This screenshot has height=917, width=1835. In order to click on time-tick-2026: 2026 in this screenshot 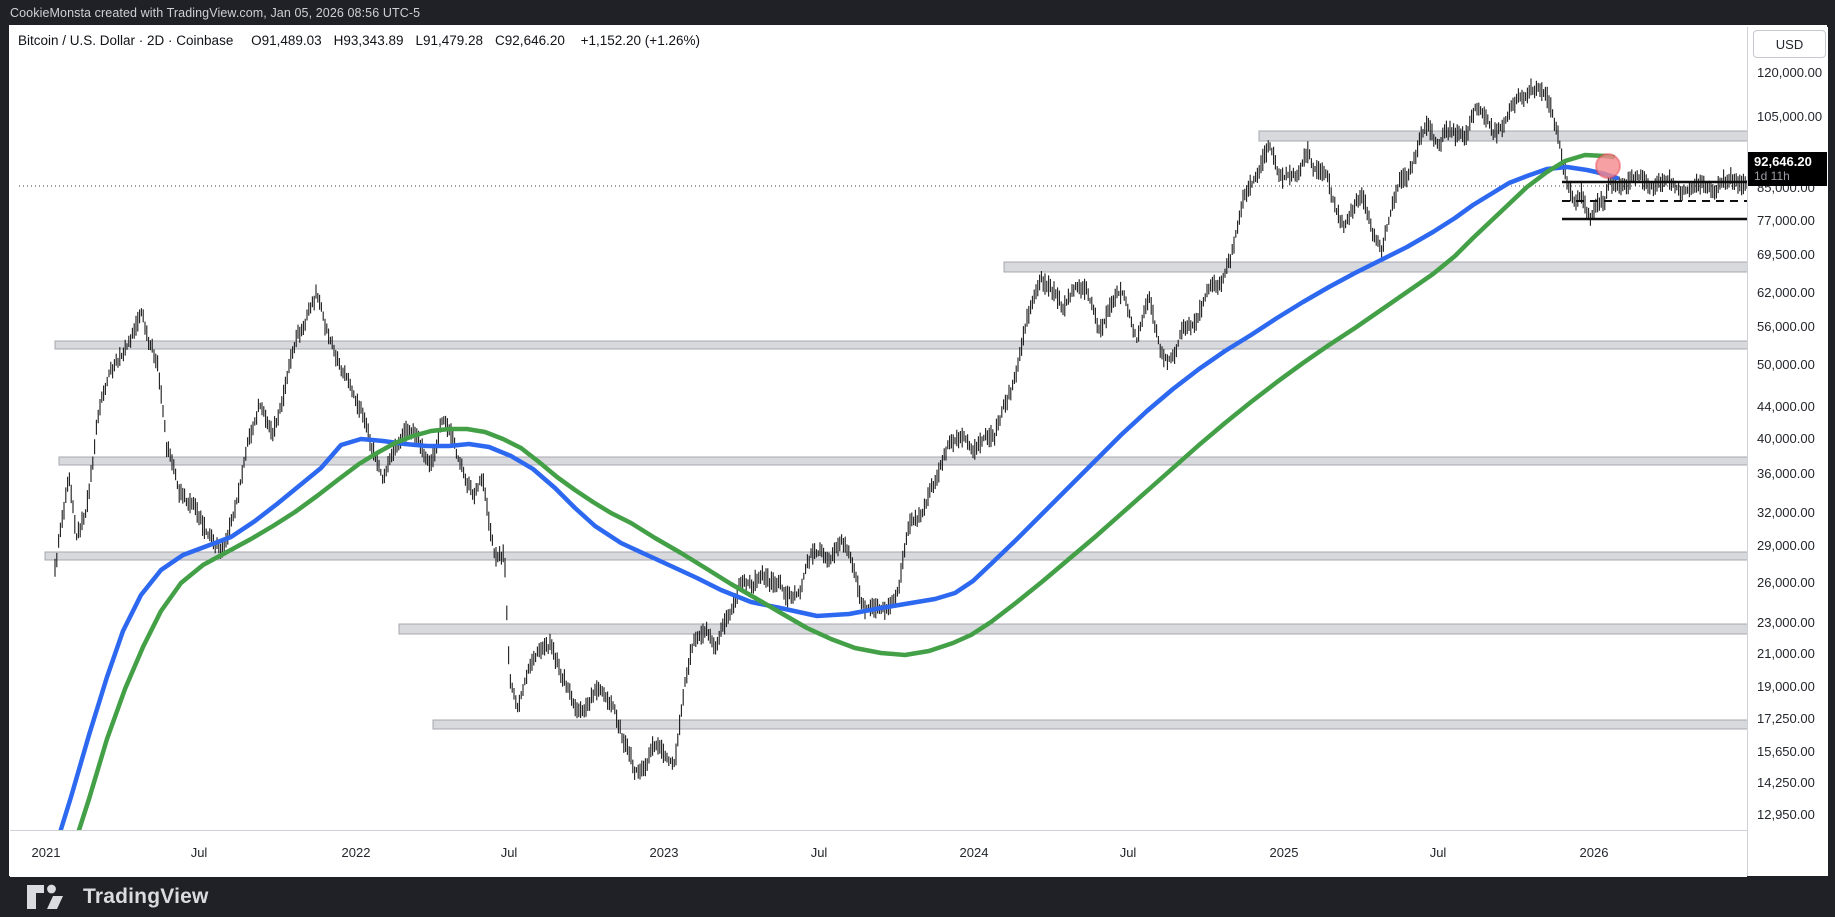, I will do `click(1594, 852)`.